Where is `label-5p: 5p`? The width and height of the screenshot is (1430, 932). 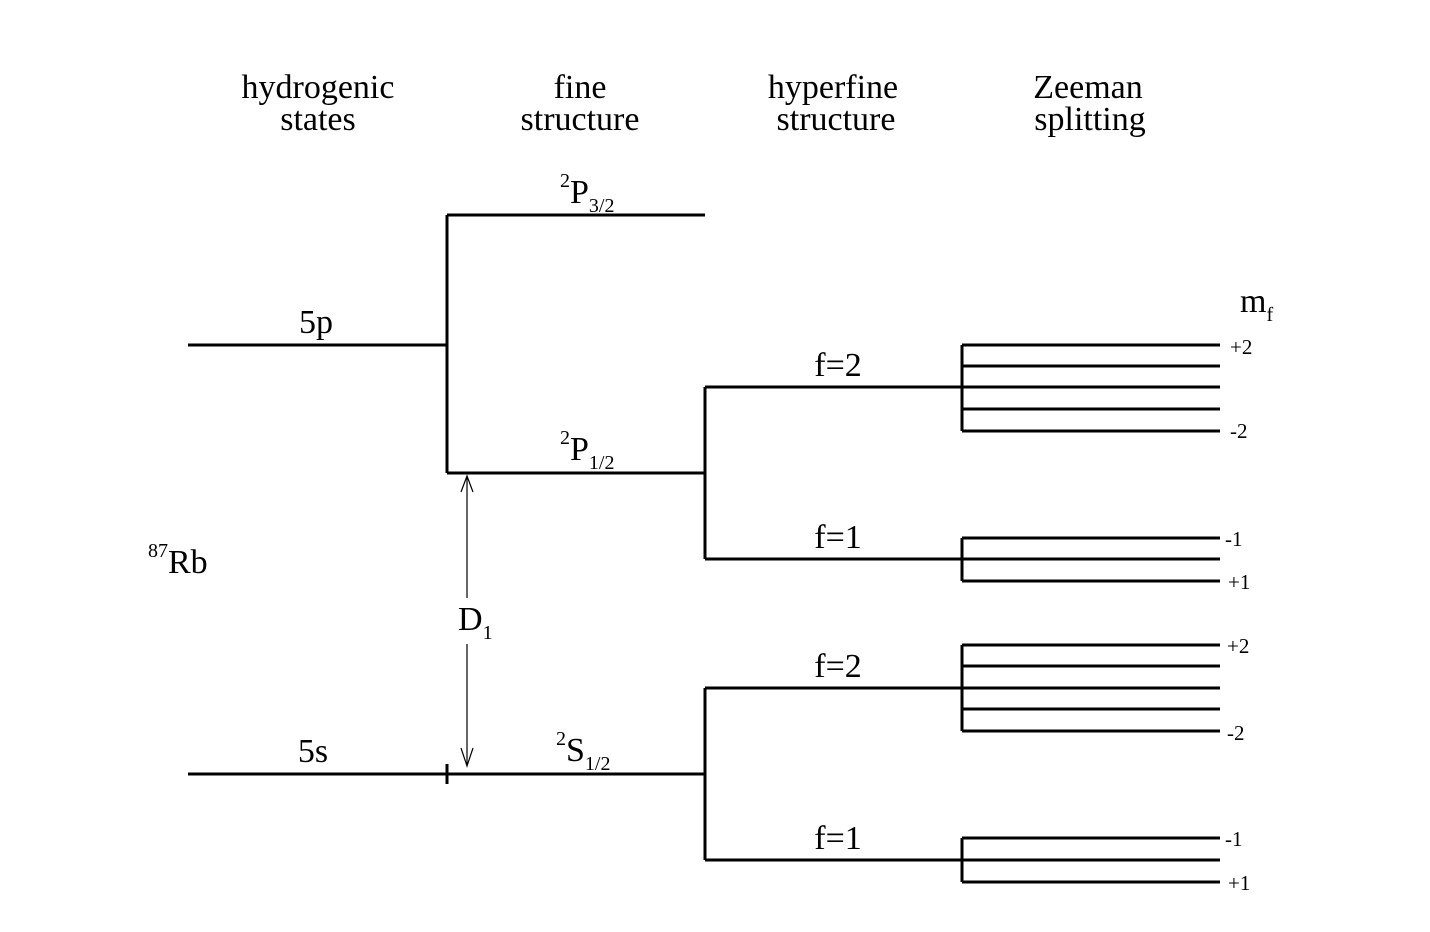
label-5p: 5p is located at coordinates (316, 322).